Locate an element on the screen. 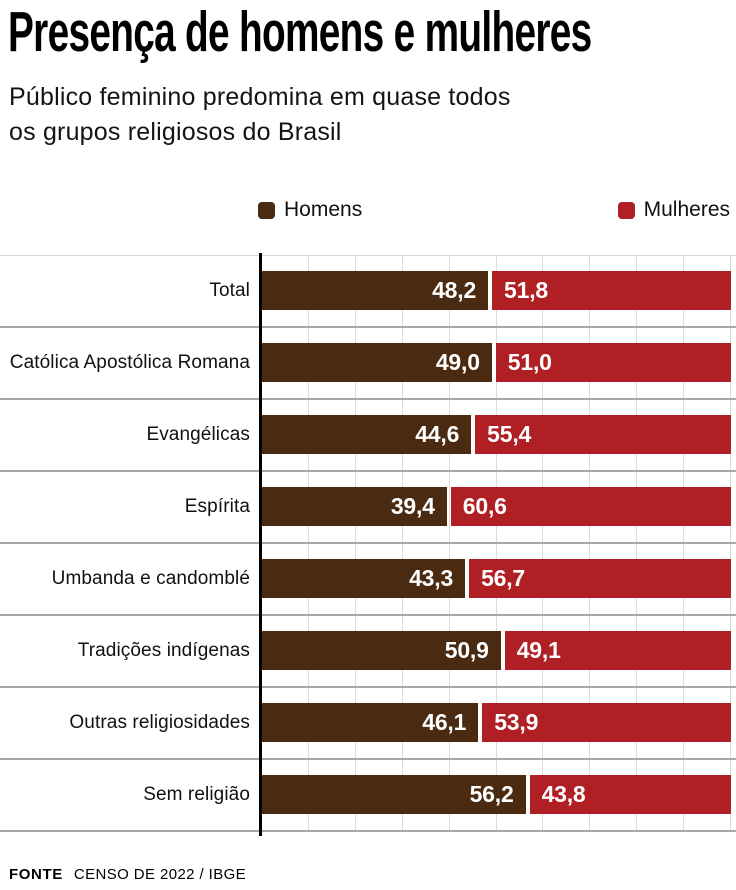 The height and width of the screenshot is (890, 736). bar-group: 50,9 49,1 is located at coordinates (496, 650).